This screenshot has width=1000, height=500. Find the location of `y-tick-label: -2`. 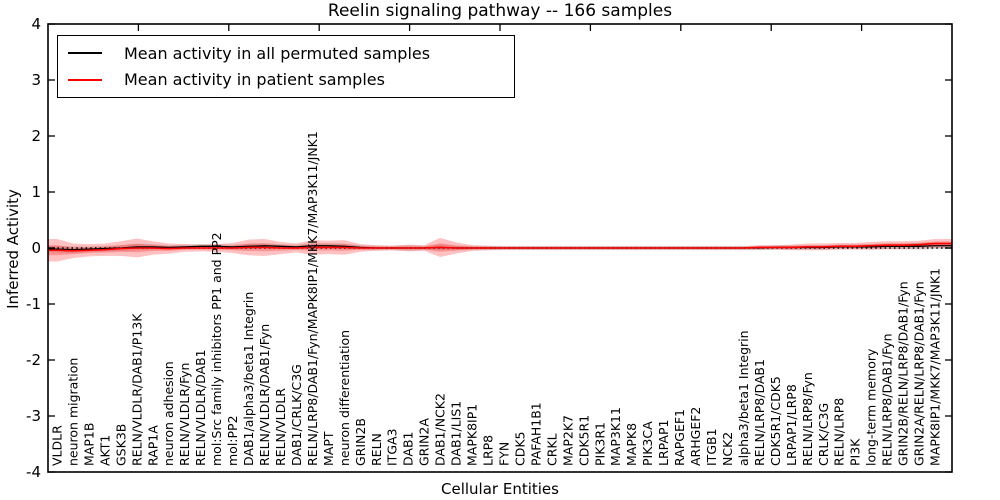

y-tick-label: -2 is located at coordinates (33, 360).